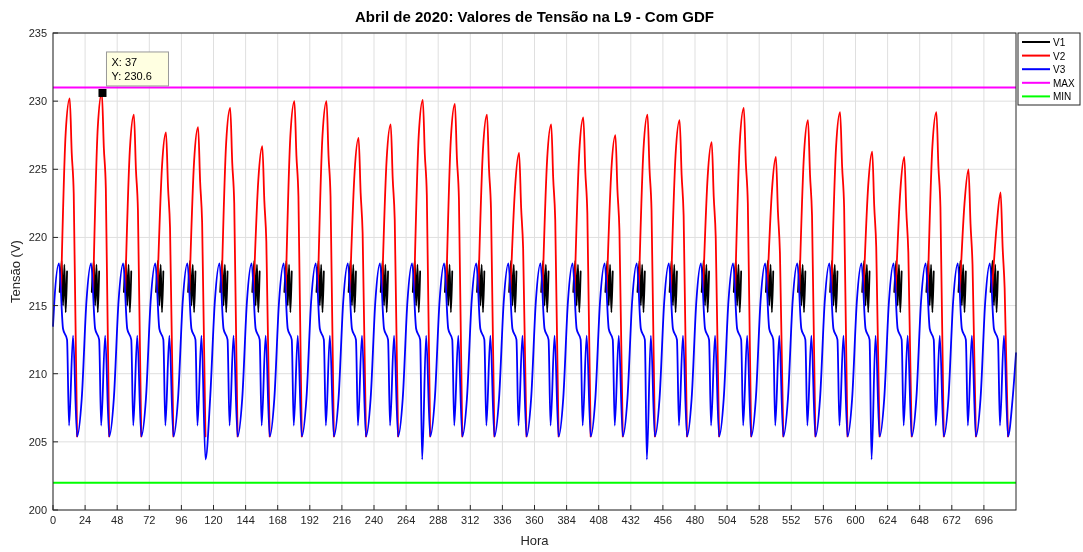 The width and height of the screenshot is (1083, 552). Describe the element at coordinates (37, 441) in the screenshot. I see `y-tick-label: 205` at that location.